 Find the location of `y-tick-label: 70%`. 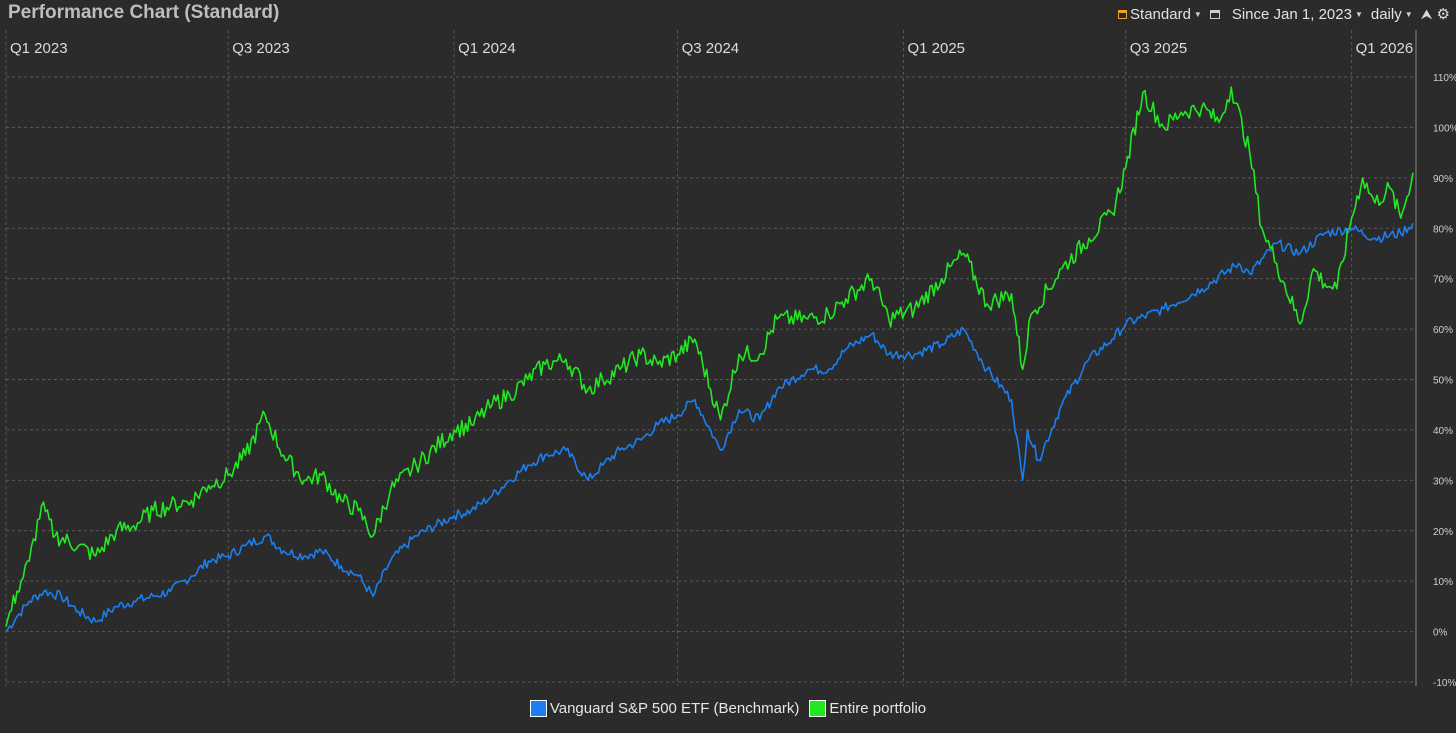

y-tick-label: 70% is located at coordinates (1443, 280).